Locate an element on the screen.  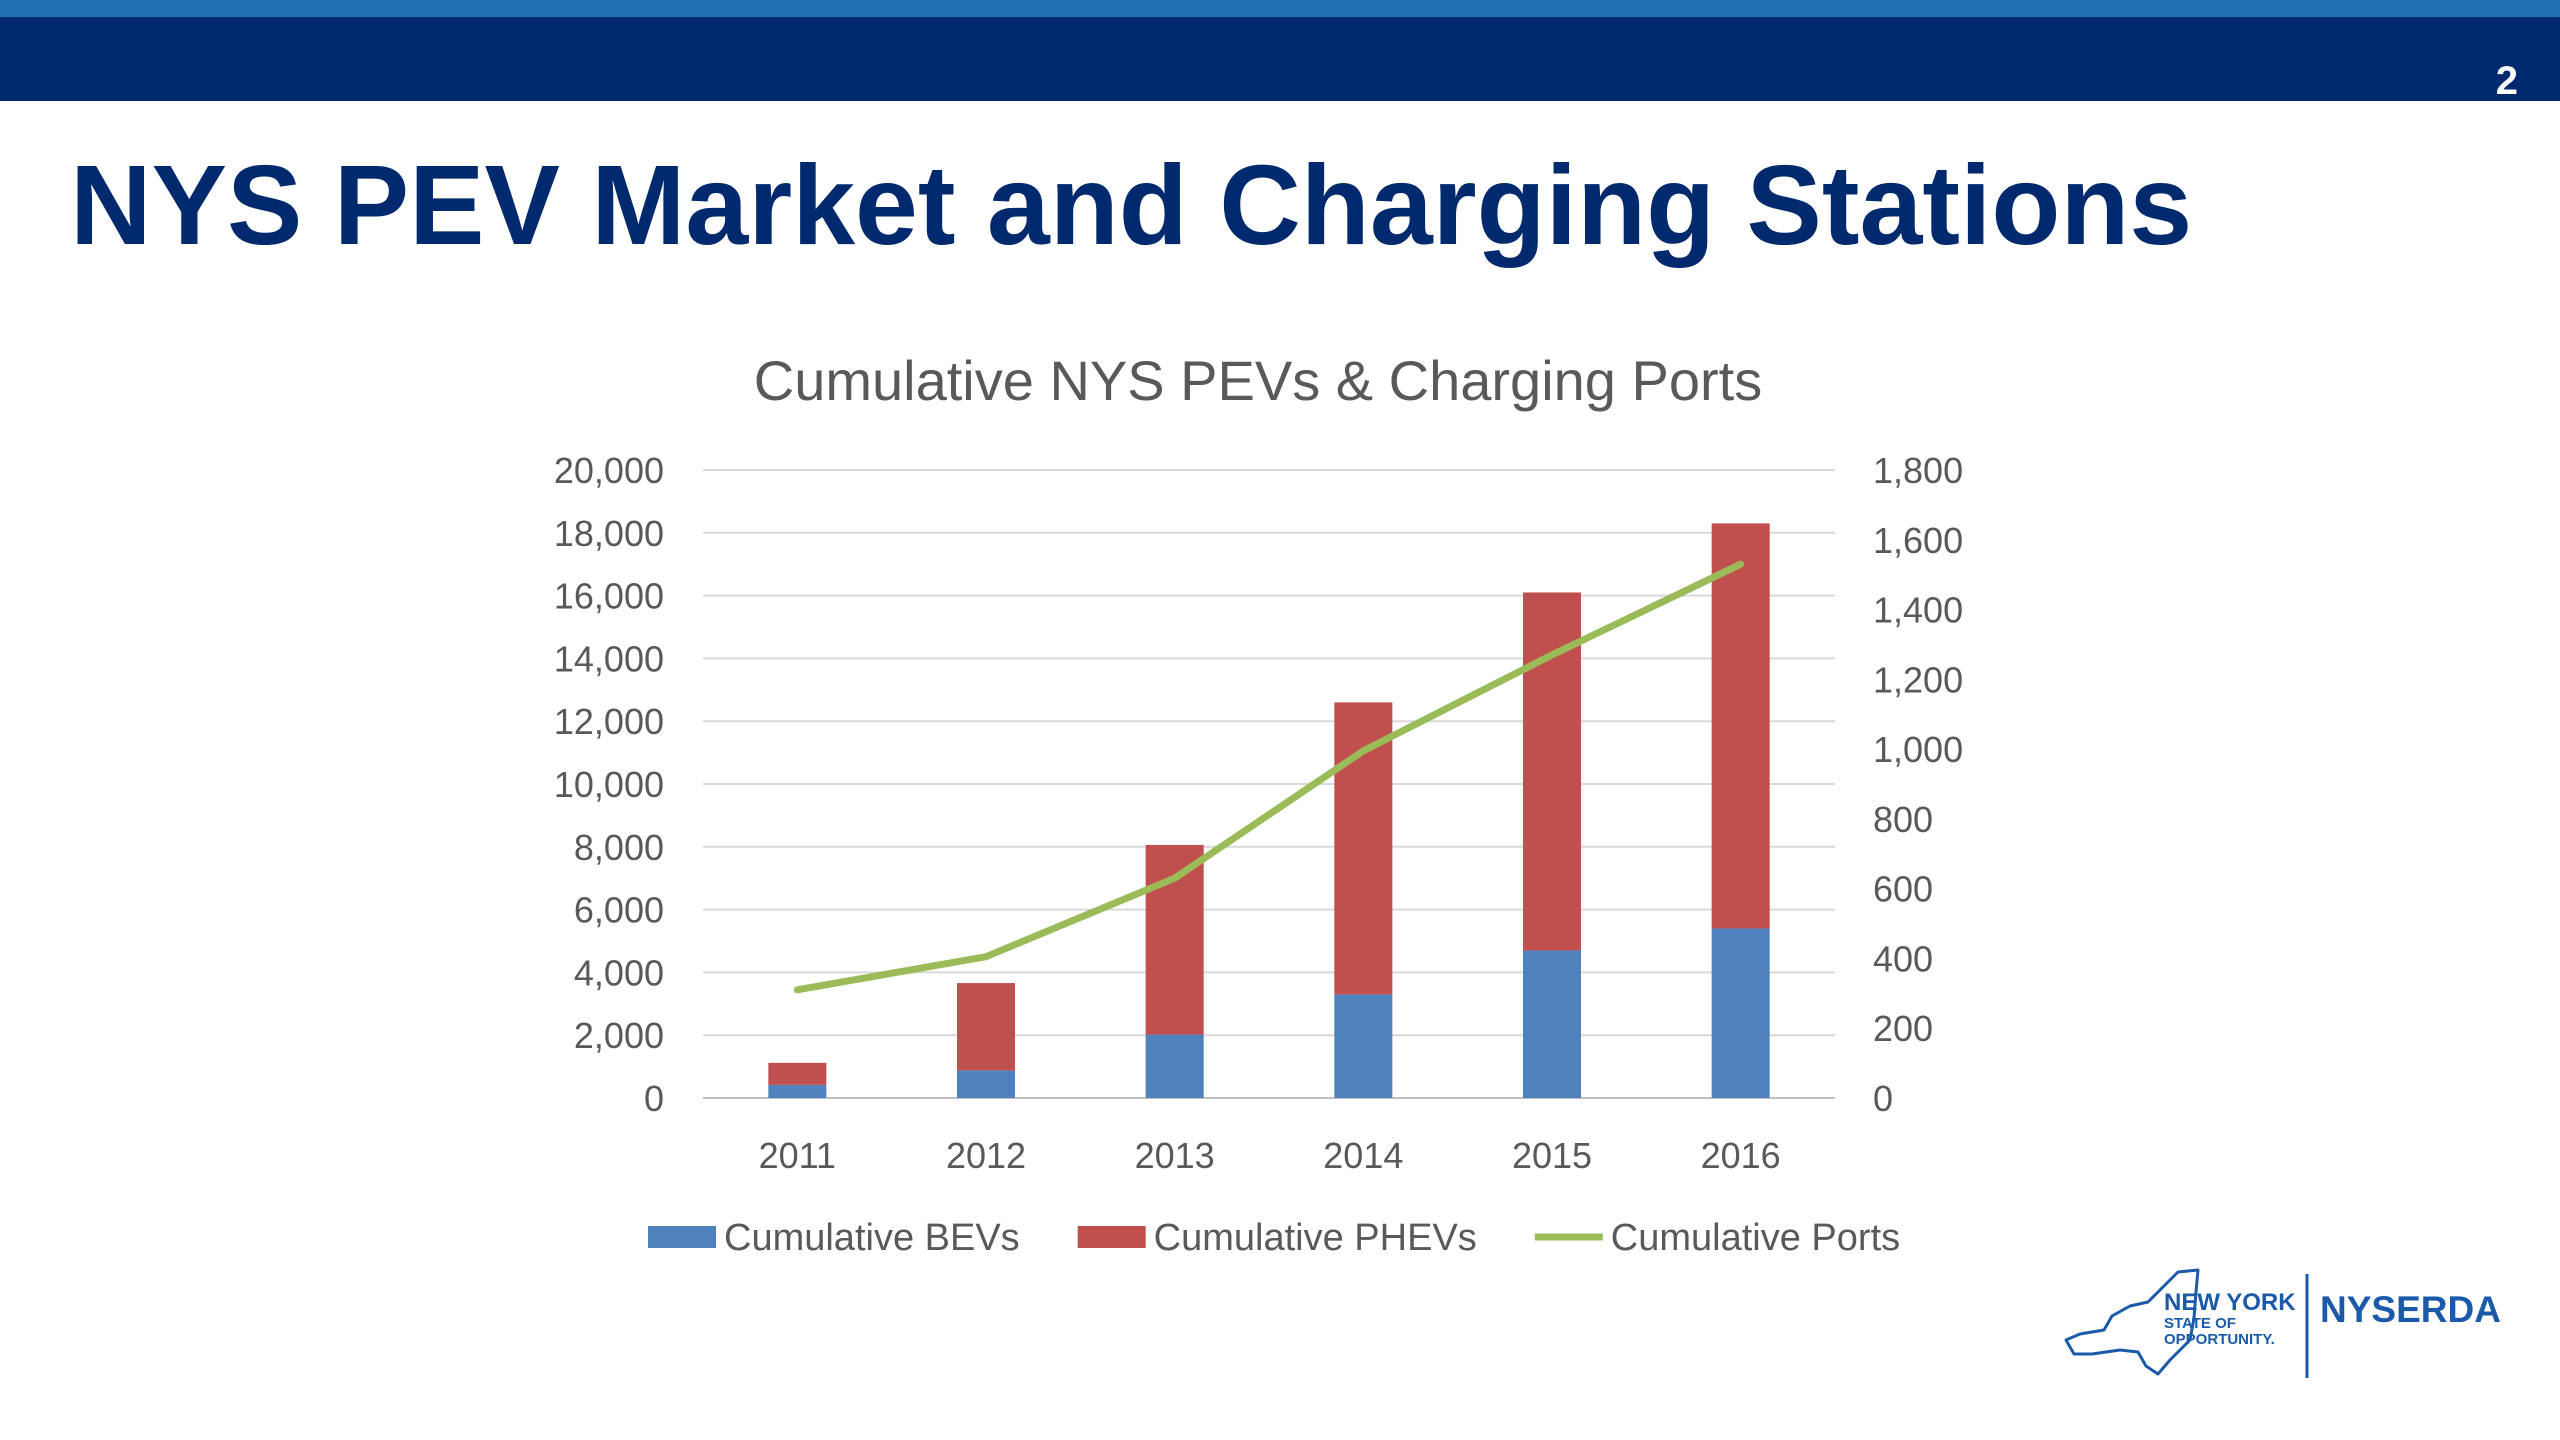
x-tick-label: 2016 is located at coordinates (1741, 1155).